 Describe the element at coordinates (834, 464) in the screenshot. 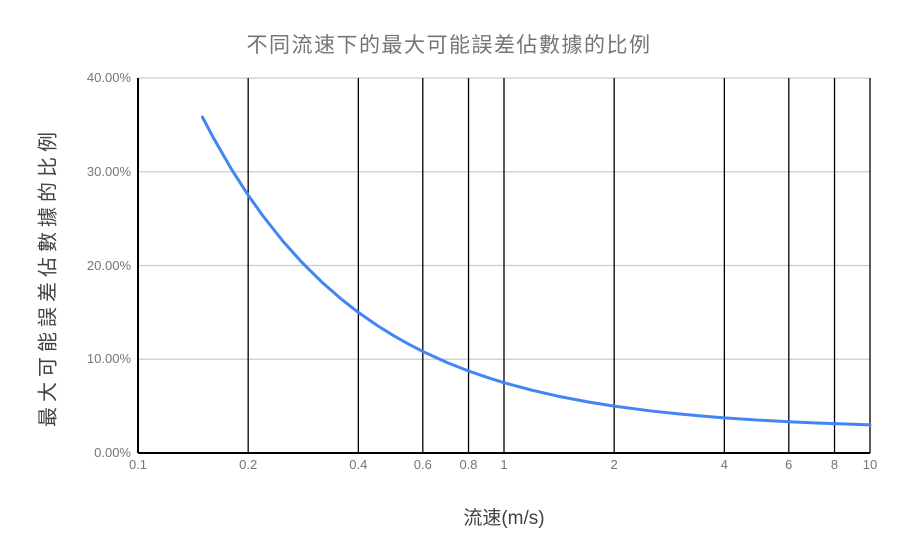

I see `x-tick-label: 8` at that location.